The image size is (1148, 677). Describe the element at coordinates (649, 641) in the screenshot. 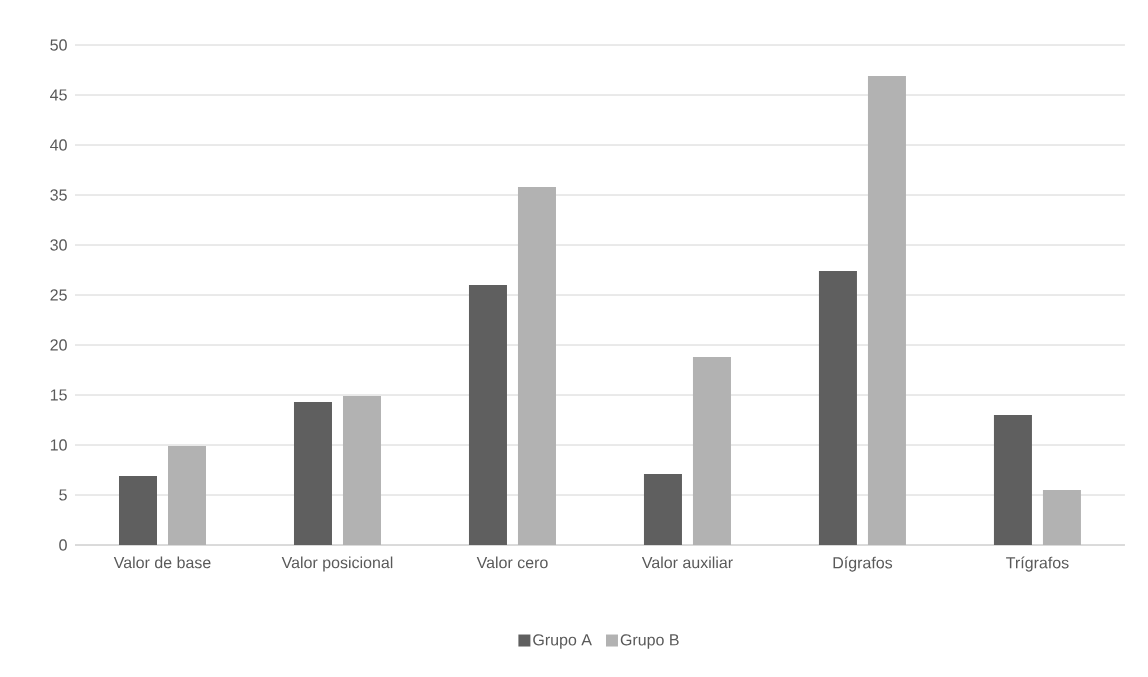

I see `legend-label: Grupo B` at that location.